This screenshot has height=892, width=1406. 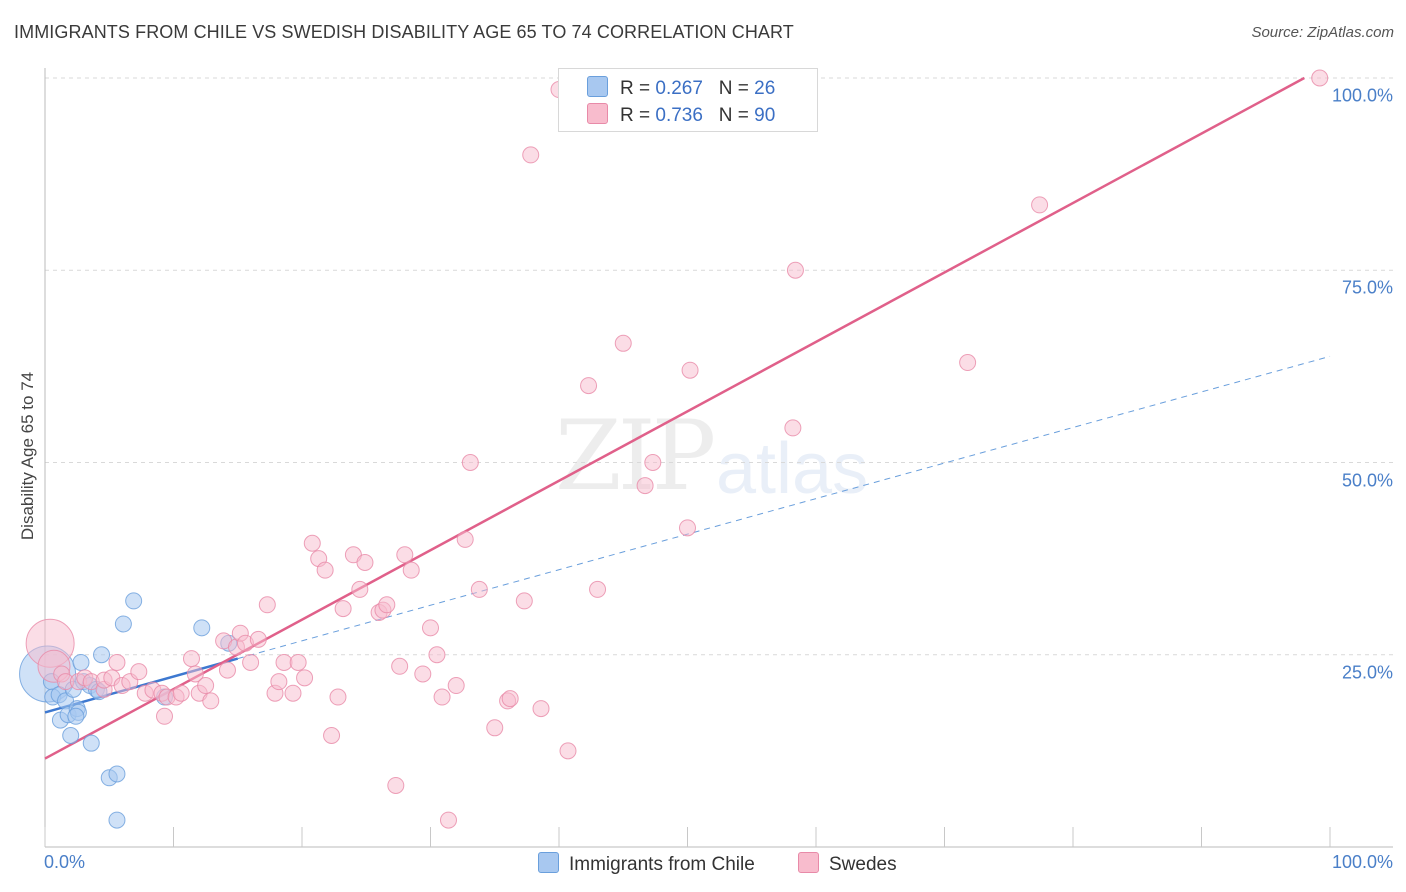 What do you see at coordinates (679, 115) in the screenshot?
I see `legend-r-value-swedes: 0.736` at bounding box center [679, 115].